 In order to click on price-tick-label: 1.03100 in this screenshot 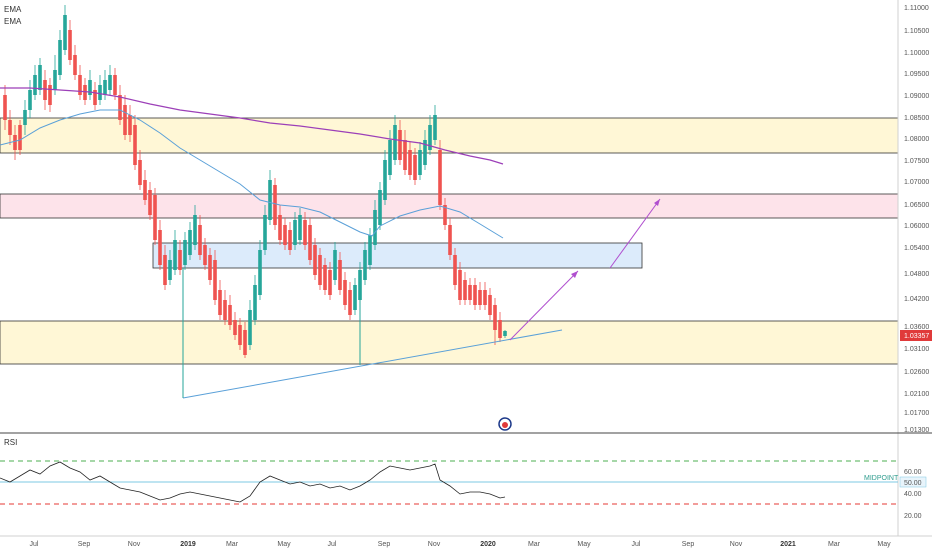, I will do `click(916, 349)`.